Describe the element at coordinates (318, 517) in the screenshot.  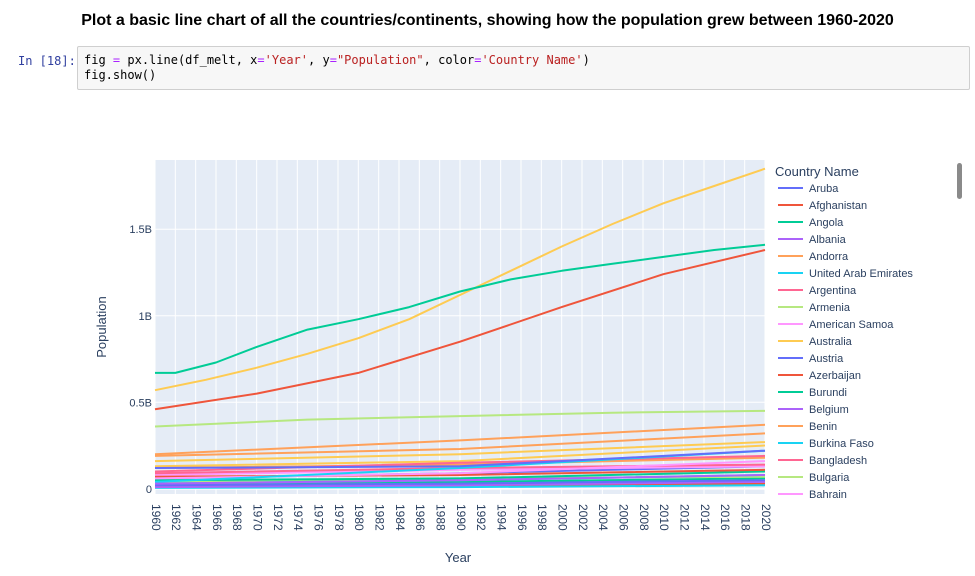
I see `x-tick-label: 1976` at that location.